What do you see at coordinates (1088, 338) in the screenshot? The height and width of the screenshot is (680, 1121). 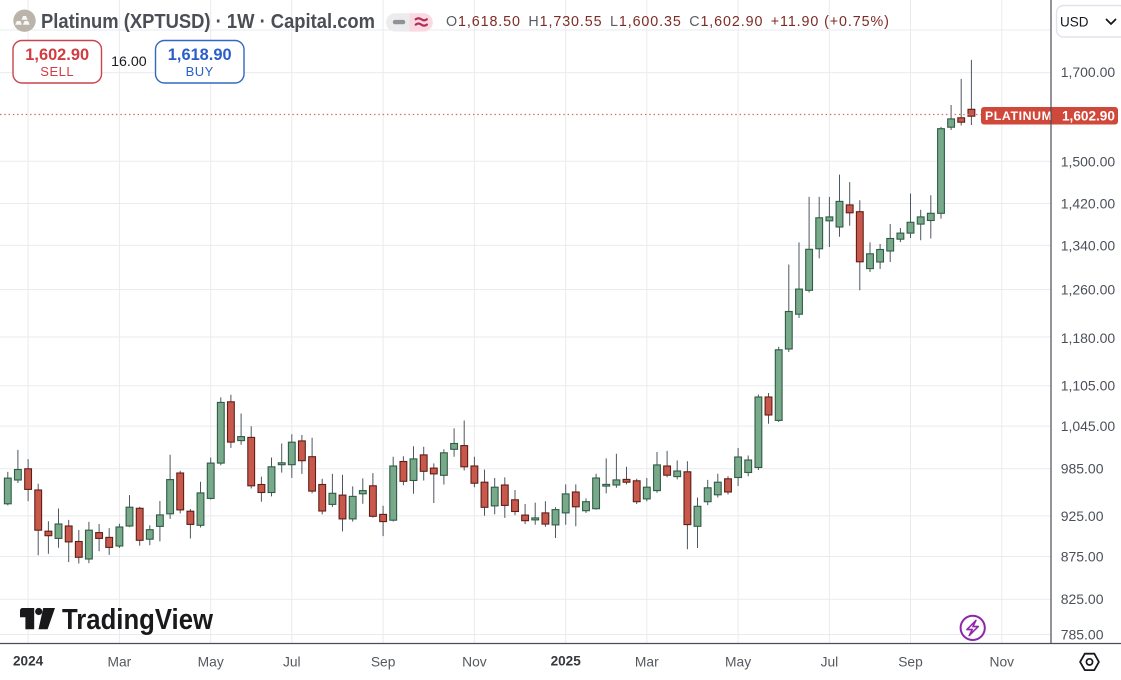 I see `svg-text: 1,180.00` at bounding box center [1088, 338].